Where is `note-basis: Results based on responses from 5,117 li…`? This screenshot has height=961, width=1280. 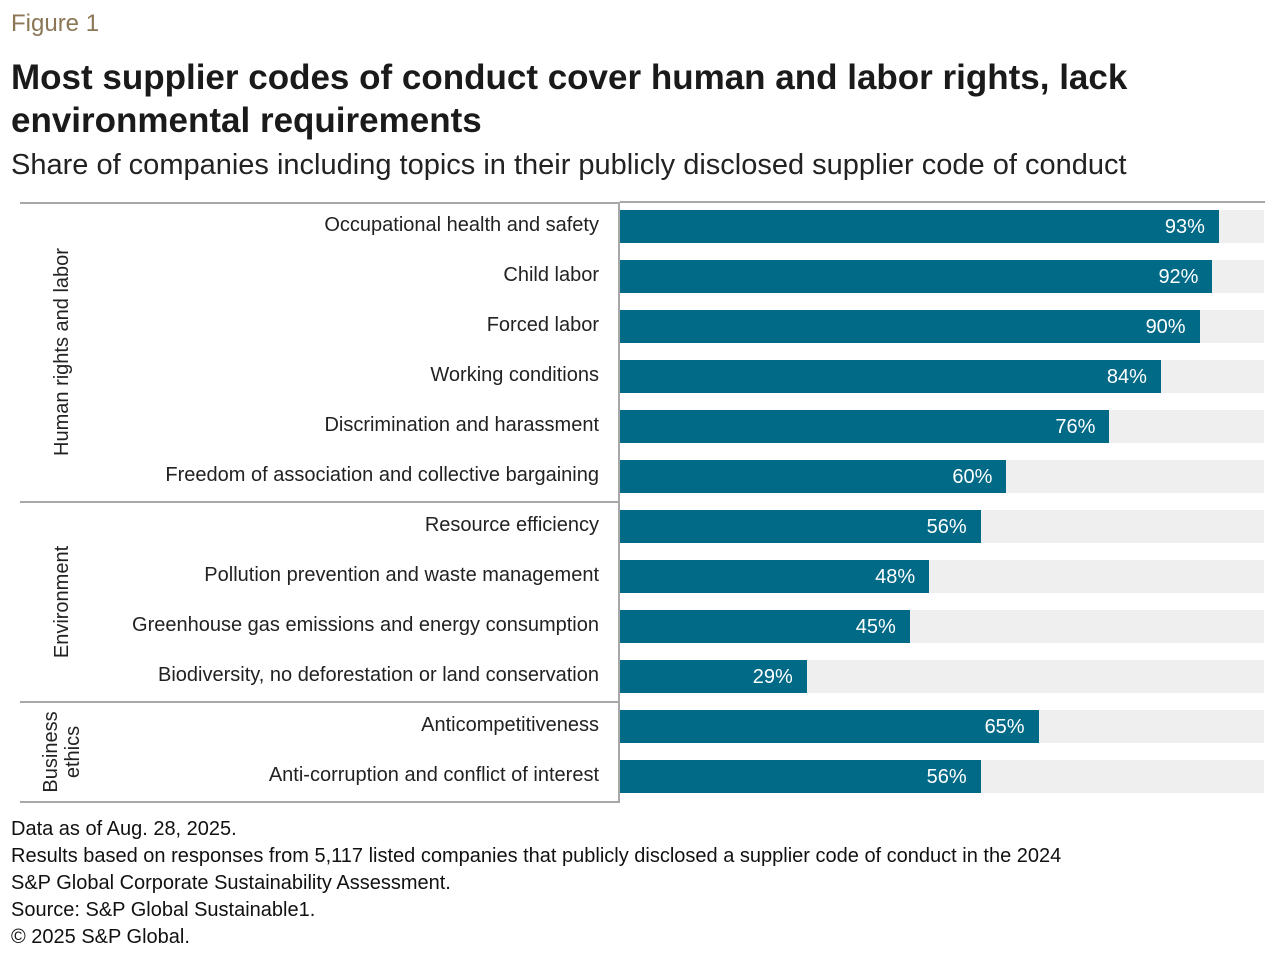
note-basis: Results based on responses from 5,117 li… is located at coordinates (536, 856).